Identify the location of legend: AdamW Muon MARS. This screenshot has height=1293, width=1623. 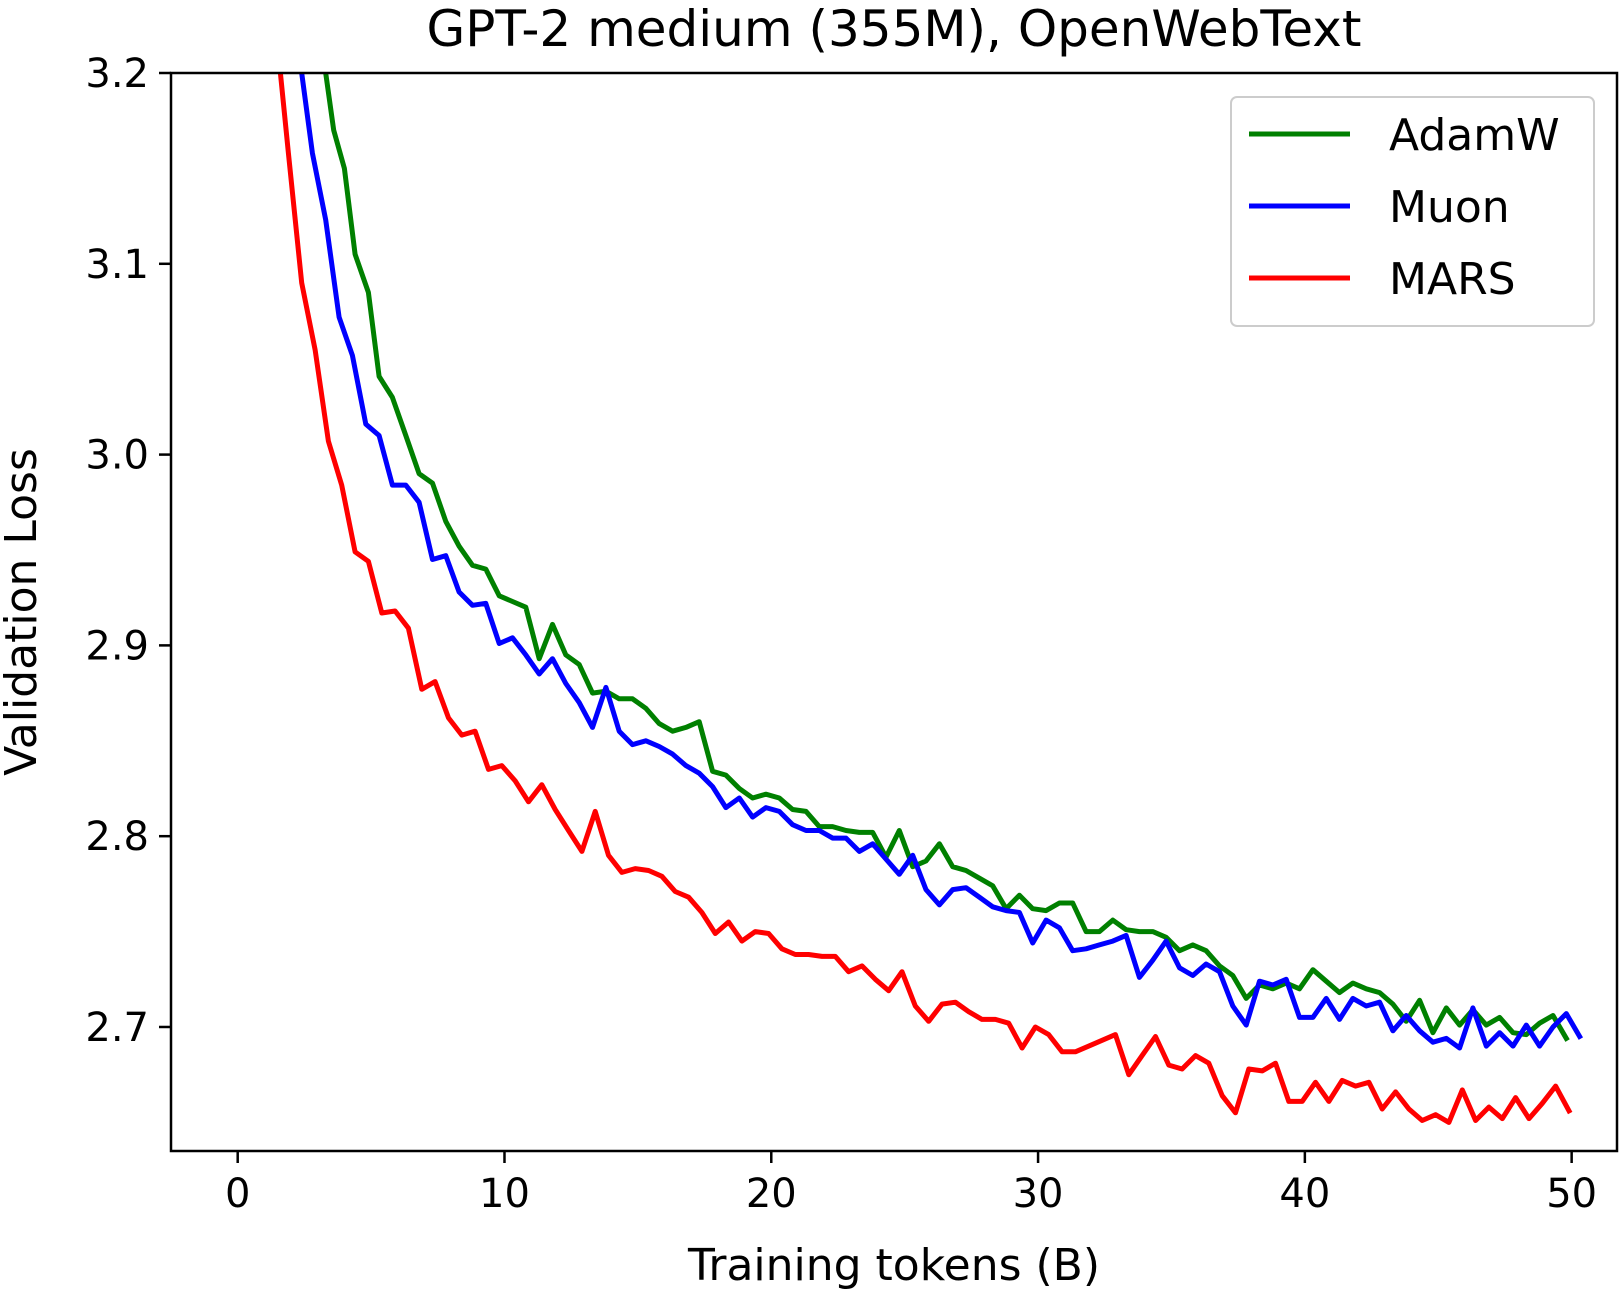
(1412, 211).